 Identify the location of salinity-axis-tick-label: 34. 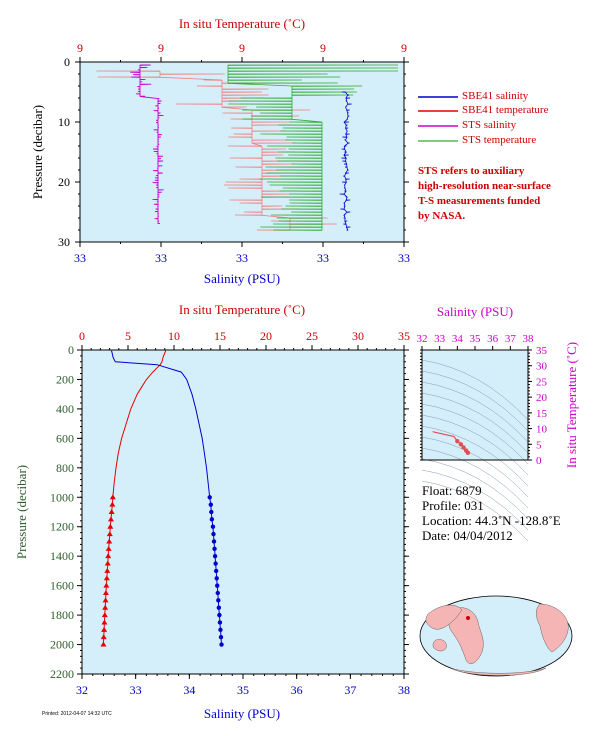
(189, 690).